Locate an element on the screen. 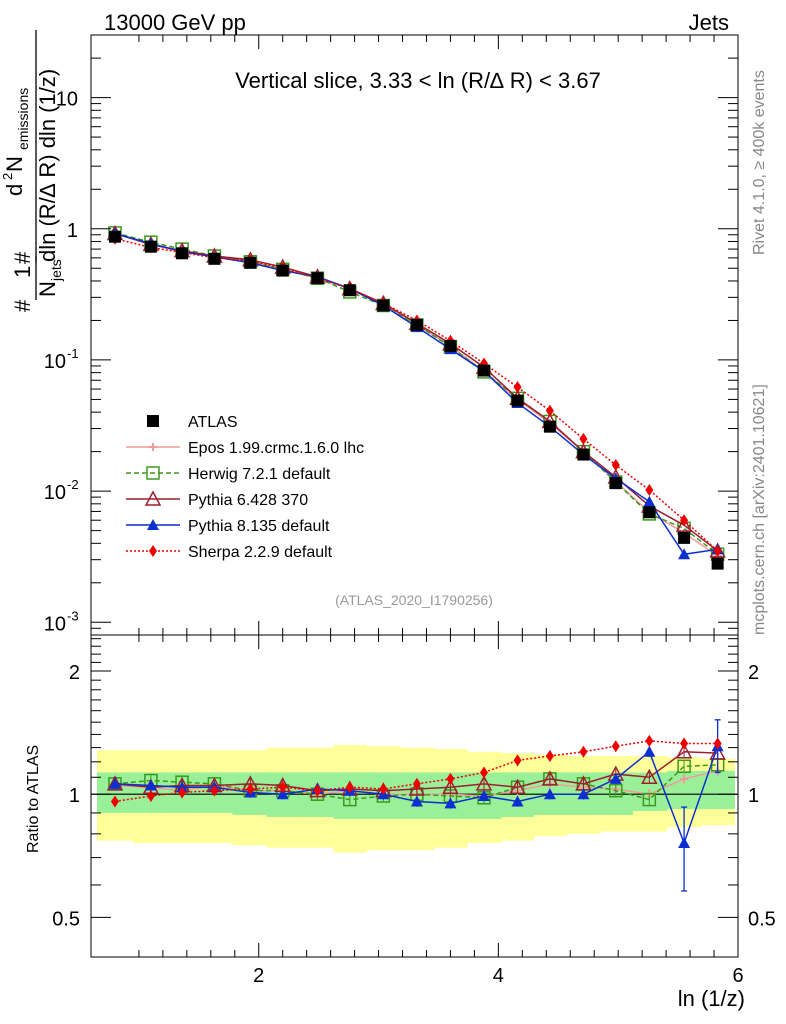  ratio-y-tick-label-right: 0.5 is located at coordinates (762, 919).